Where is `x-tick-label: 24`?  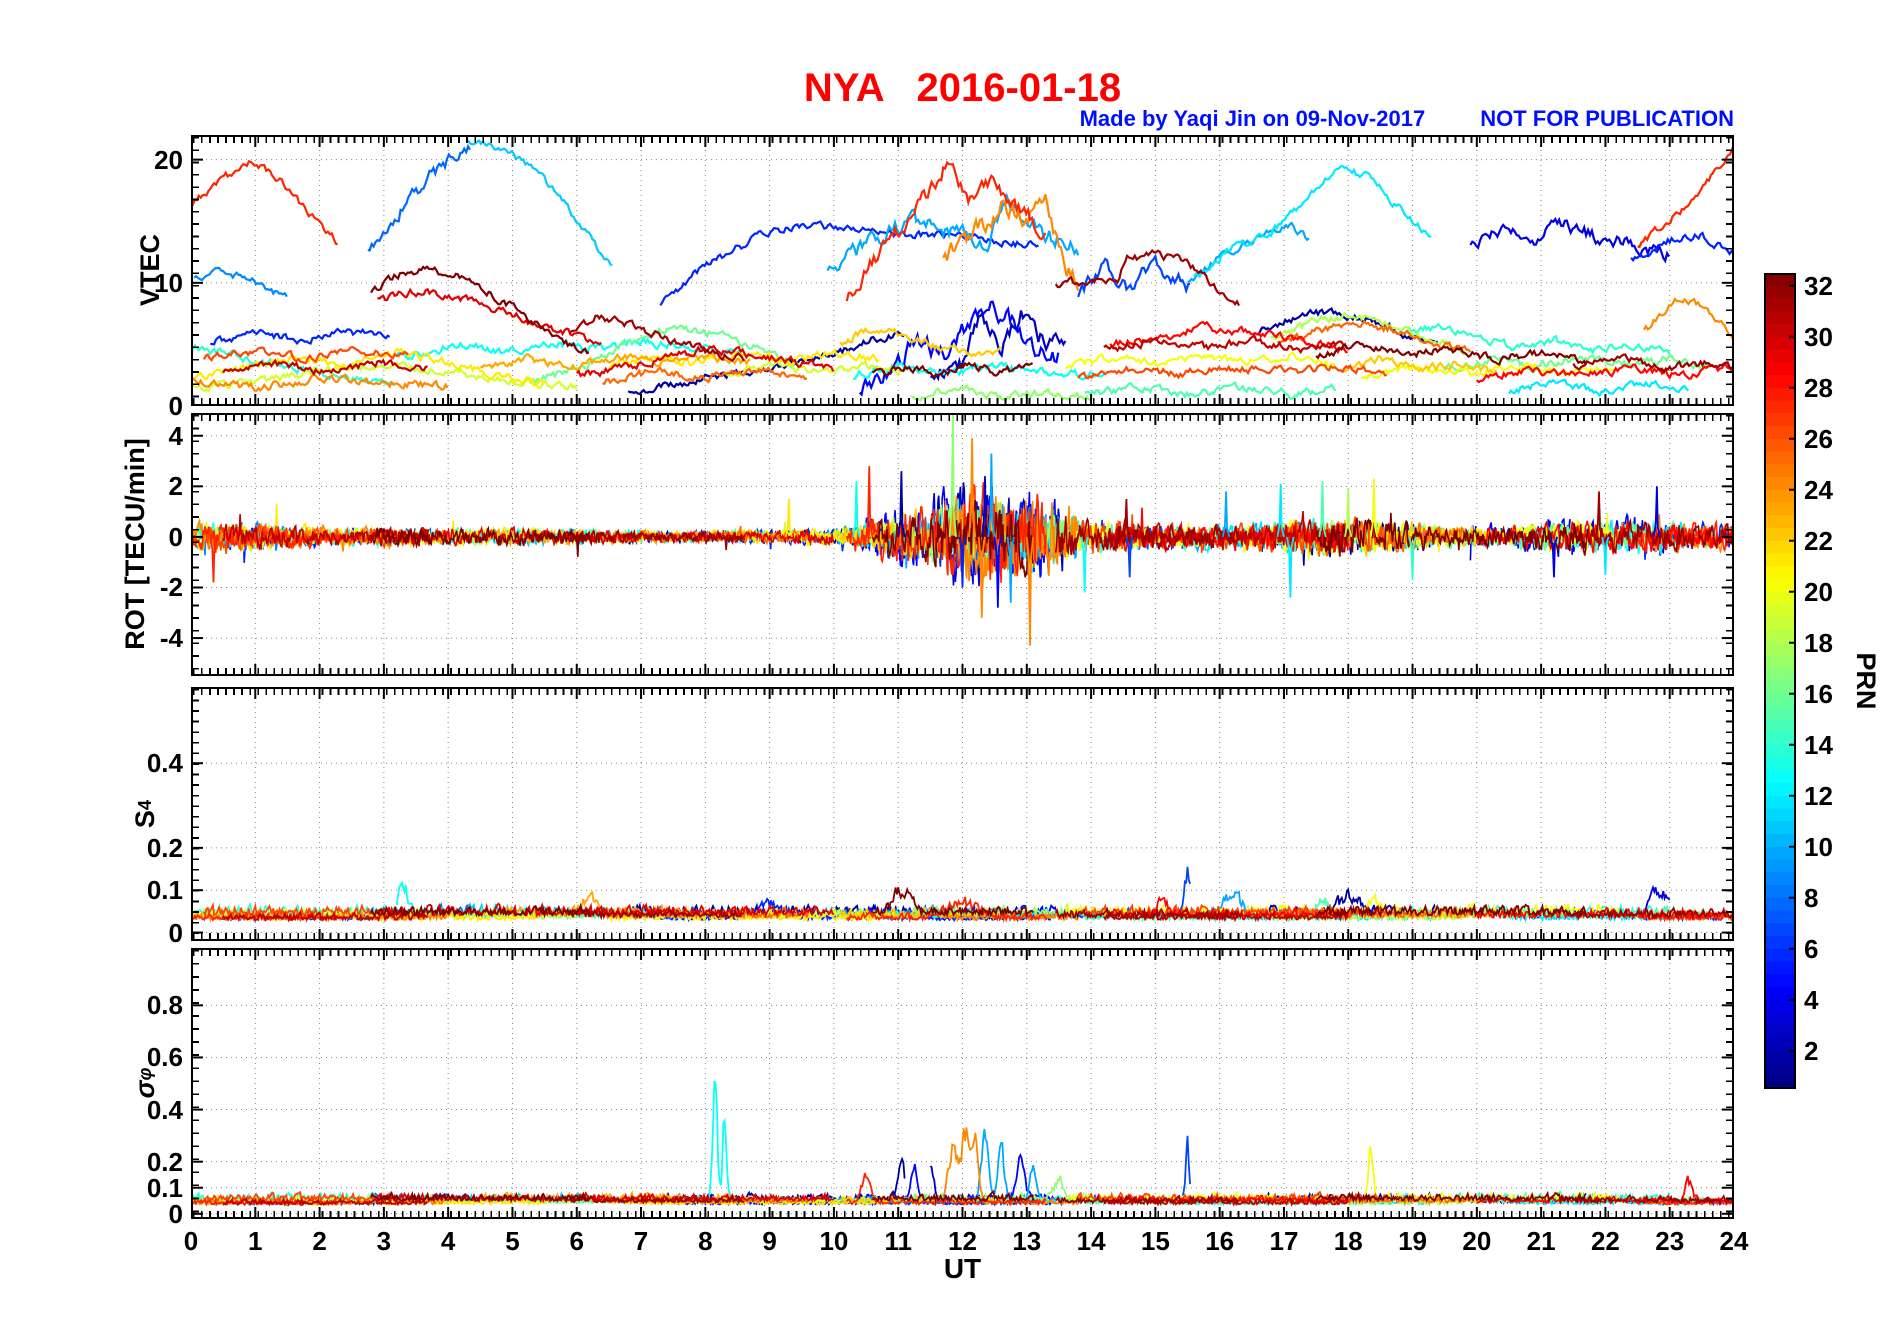
x-tick-label: 24 is located at coordinates (1734, 1241).